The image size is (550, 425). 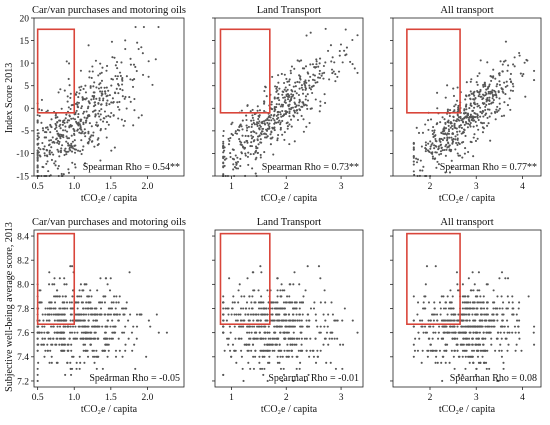 What do you see at coordinates (22, 155) in the screenshot?
I see `y-tick-label: -10` at bounding box center [22, 155].